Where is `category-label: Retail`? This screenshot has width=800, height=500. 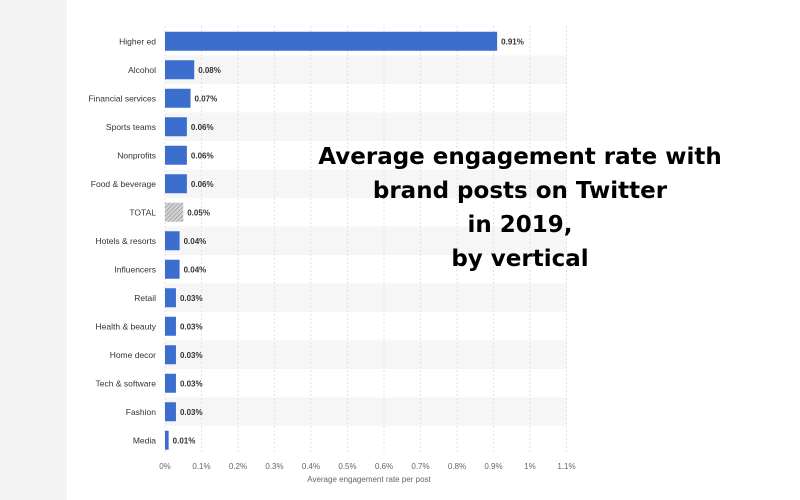 category-label: Retail is located at coordinates (145, 298).